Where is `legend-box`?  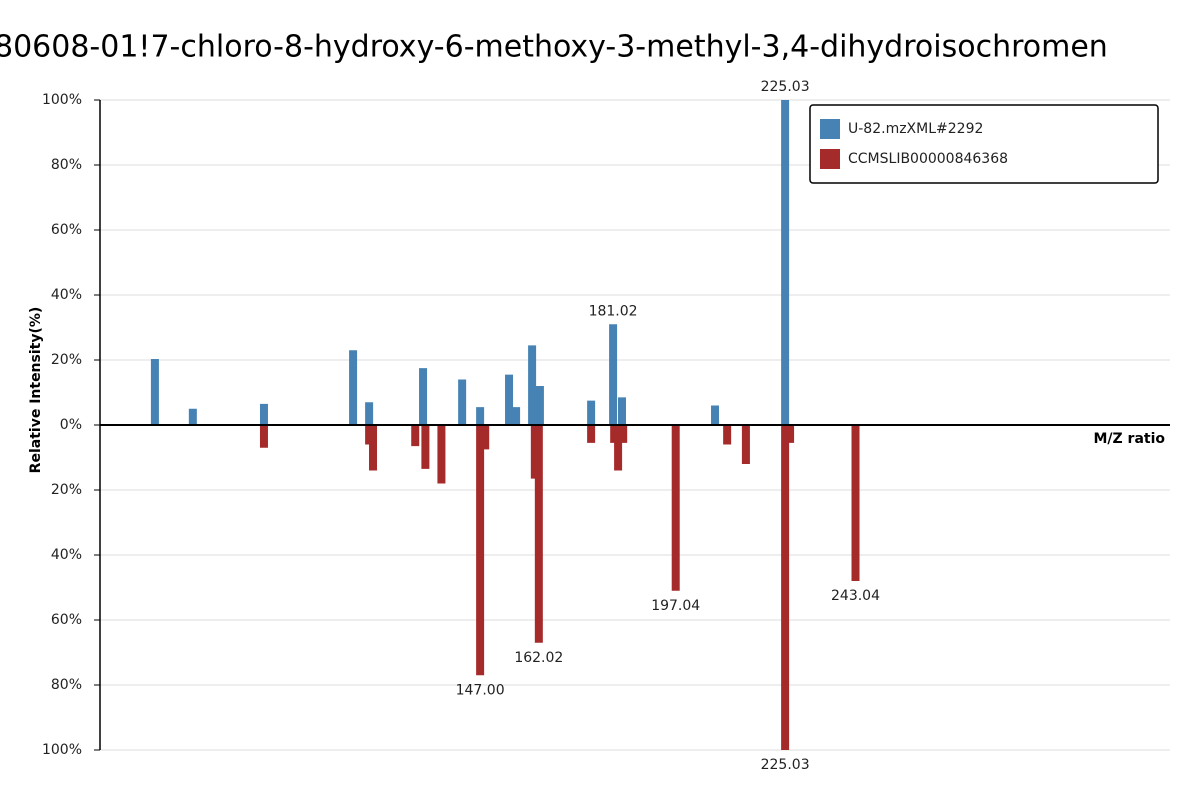 legend-box is located at coordinates (984, 144).